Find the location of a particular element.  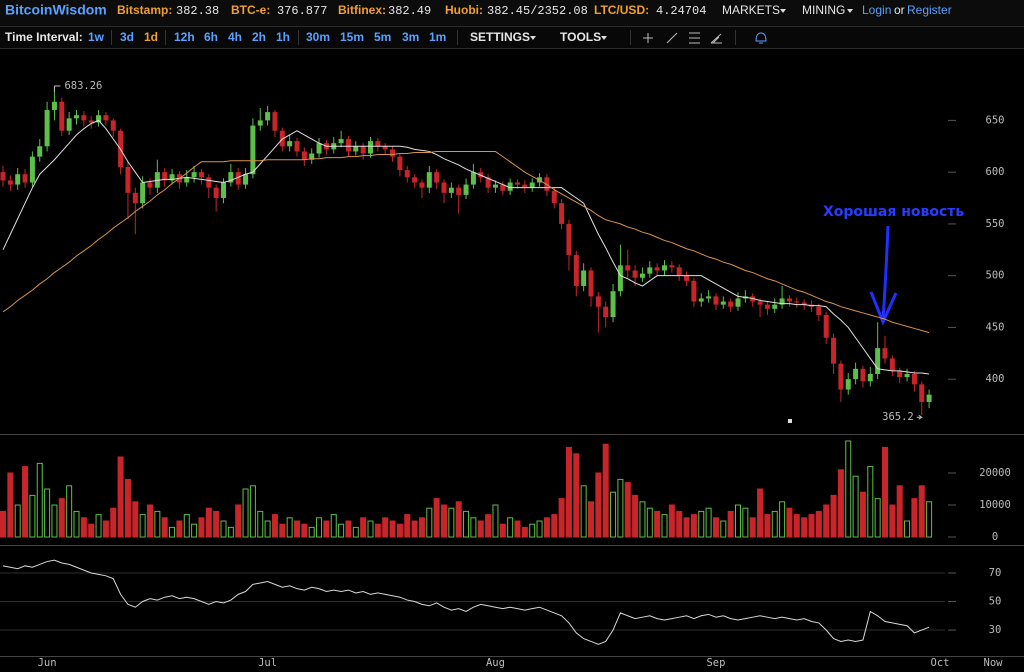

settings-menu: SETTINGS is located at coordinates (500, 37).